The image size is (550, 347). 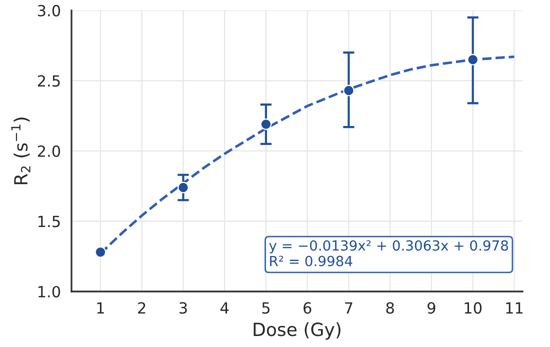 I want to click on annotation: y = −0.0139x² + 0.3063x + 0.978 R² = 0.9984, so click(x=388, y=253).